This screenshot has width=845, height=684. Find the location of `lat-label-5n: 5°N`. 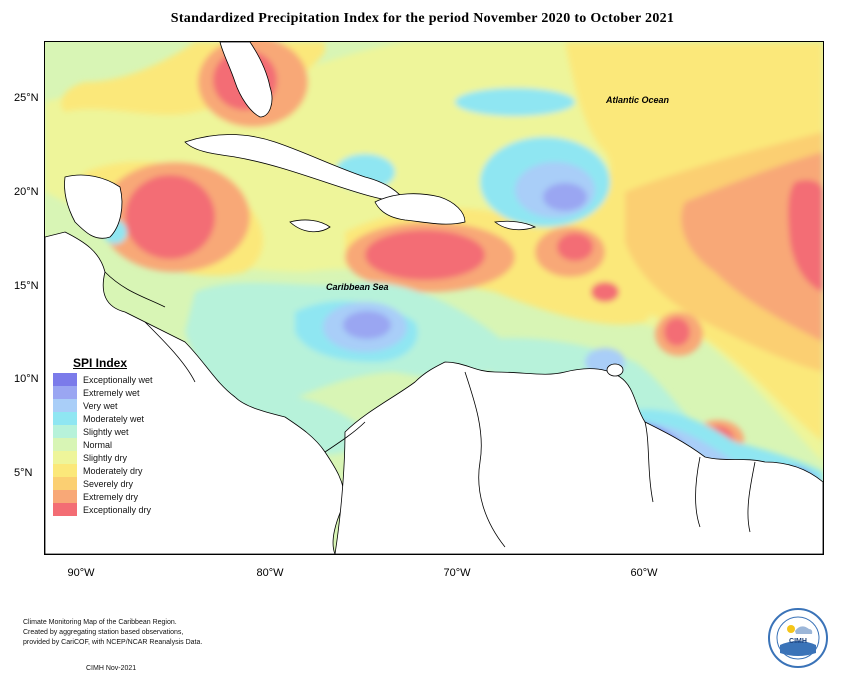

lat-label-5n: 5°N is located at coordinates (23, 473).